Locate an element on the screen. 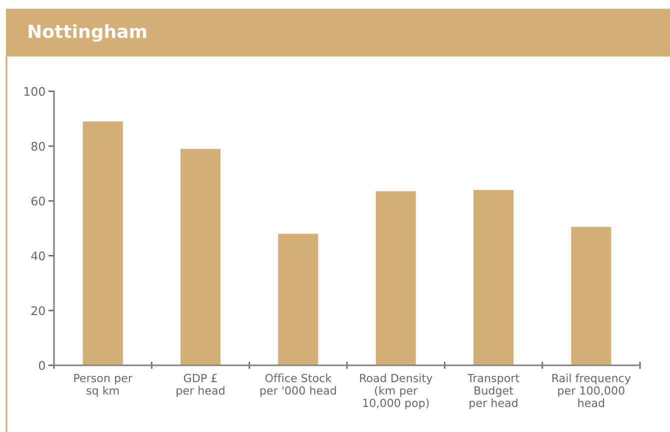  y-tick-label: 40 is located at coordinates (38, 255).